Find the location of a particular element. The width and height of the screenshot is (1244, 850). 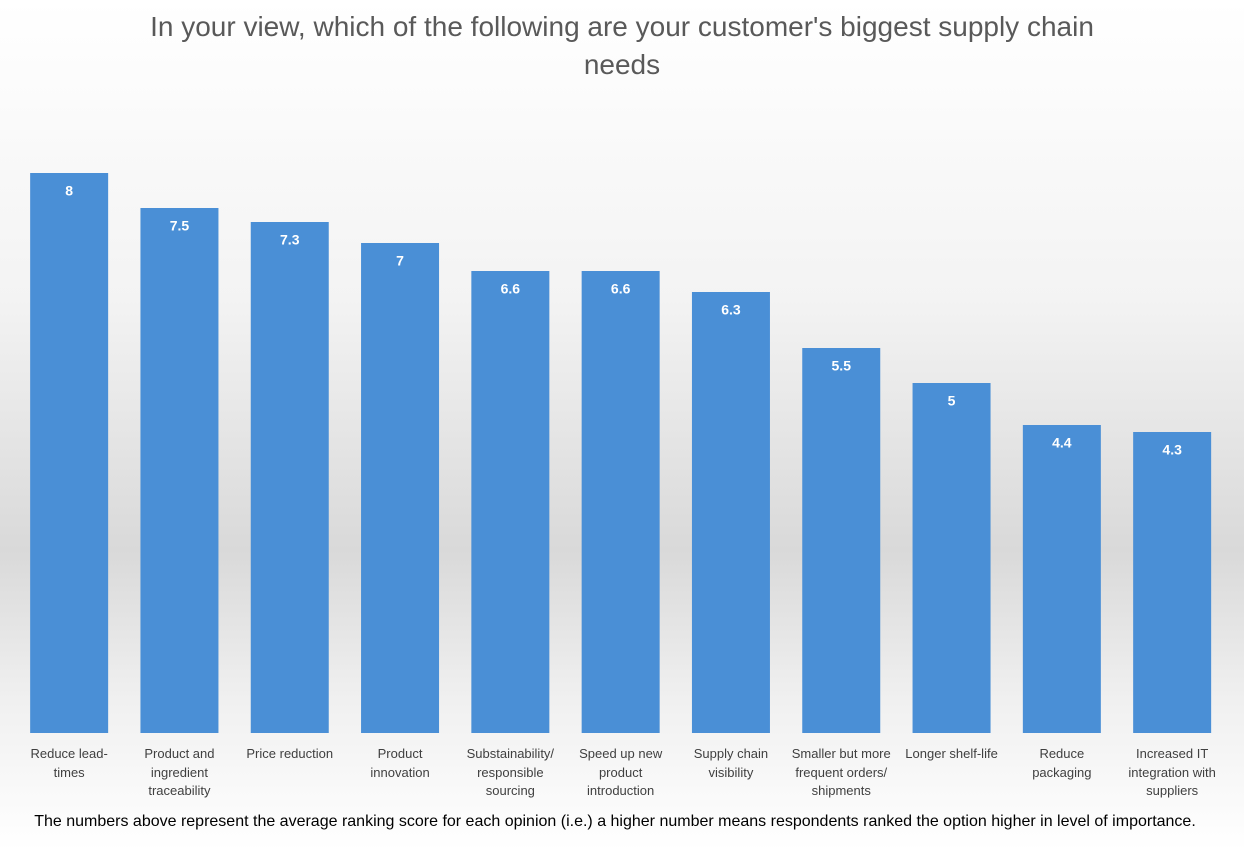

x-tick-label: Price reduction is located at coordinates (290, 753).